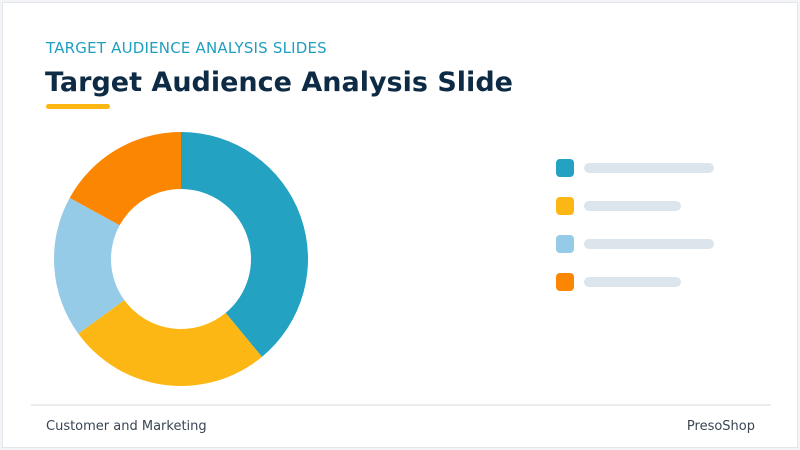  I want to click on title-underline, so click(78, 106).